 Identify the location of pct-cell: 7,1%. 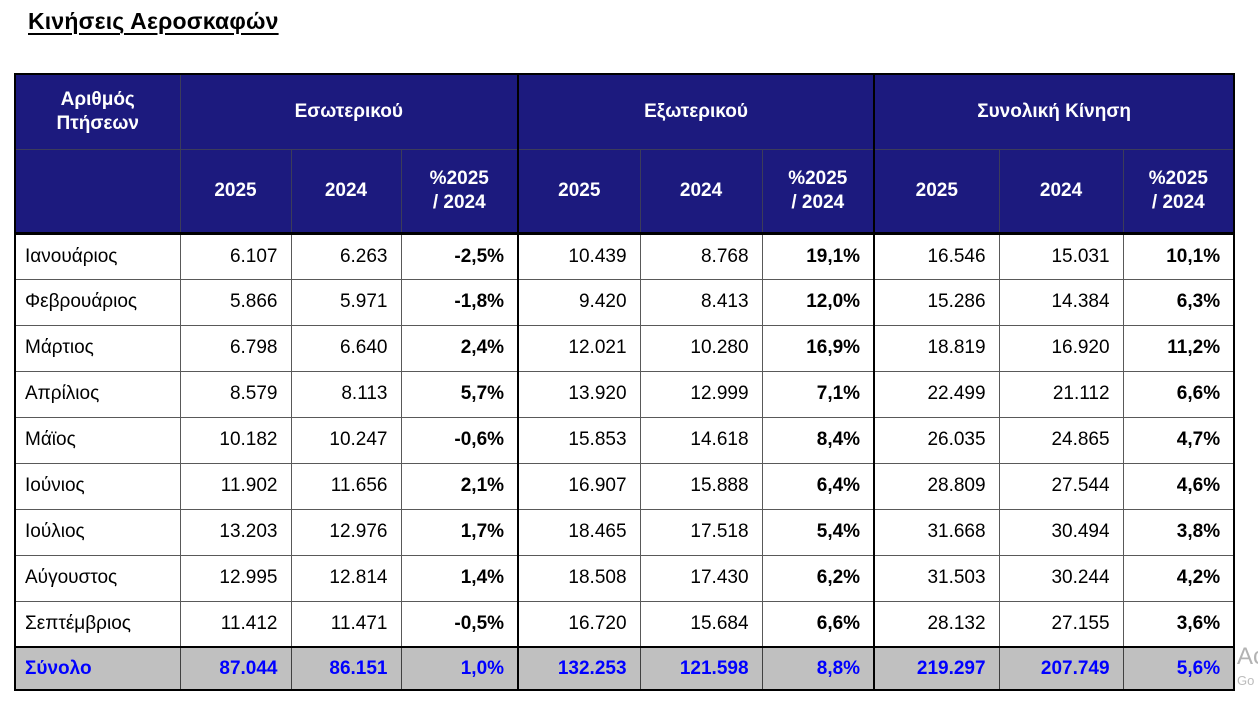
(818, 394).